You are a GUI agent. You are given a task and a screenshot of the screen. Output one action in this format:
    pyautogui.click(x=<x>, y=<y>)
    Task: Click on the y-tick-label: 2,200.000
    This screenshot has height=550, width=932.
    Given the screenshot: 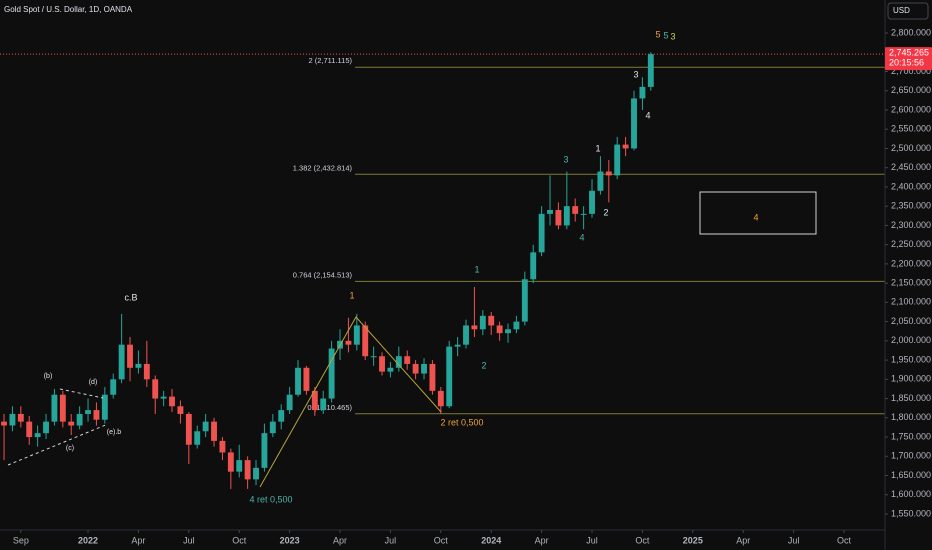 What is the action you would take?
    pyautogui.click(x=911, y=263)
    